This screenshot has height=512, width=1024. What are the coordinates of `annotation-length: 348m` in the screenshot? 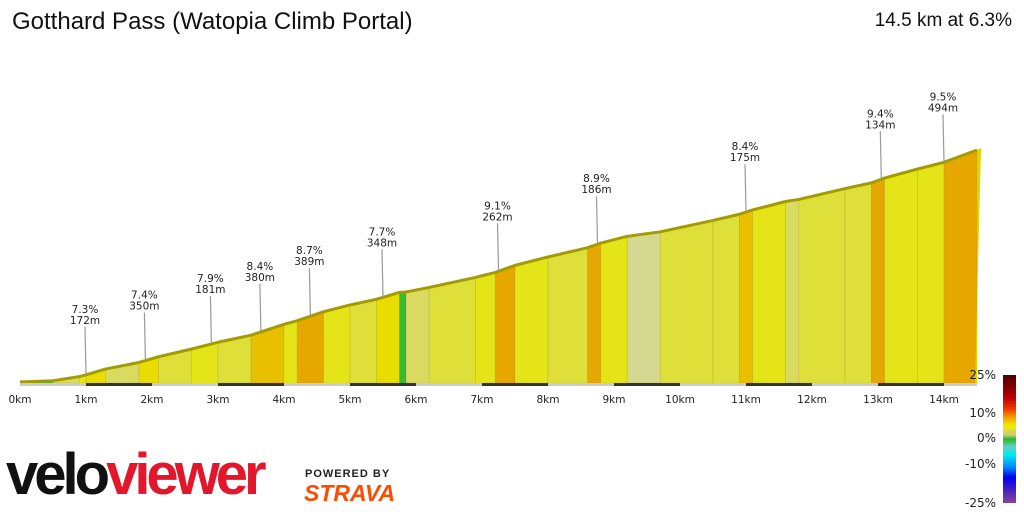 It's located at (382, 243).